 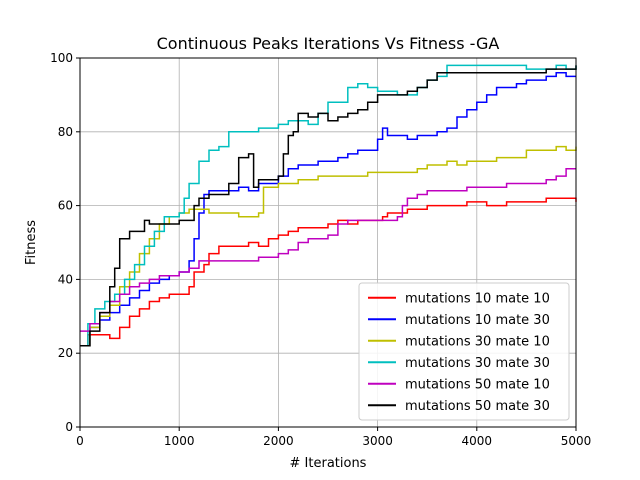 I want to click on legend-label: mutations 30 mate 10, so click(x=477, y=341).